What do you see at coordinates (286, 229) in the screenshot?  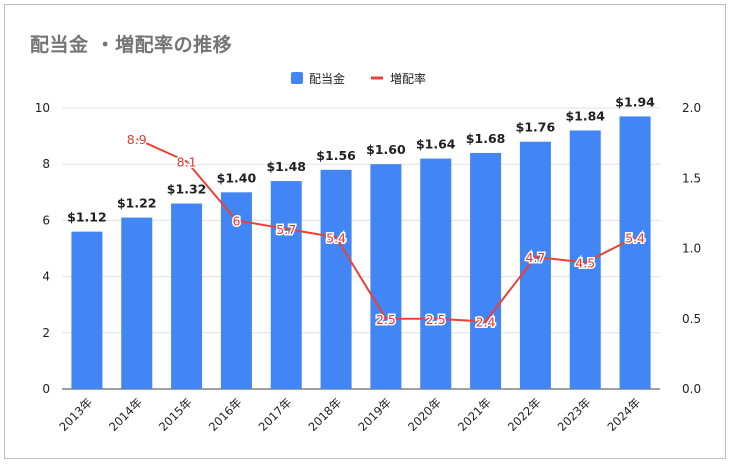 I see `line-data-label: 5.7` at bounding box center [286, 229].